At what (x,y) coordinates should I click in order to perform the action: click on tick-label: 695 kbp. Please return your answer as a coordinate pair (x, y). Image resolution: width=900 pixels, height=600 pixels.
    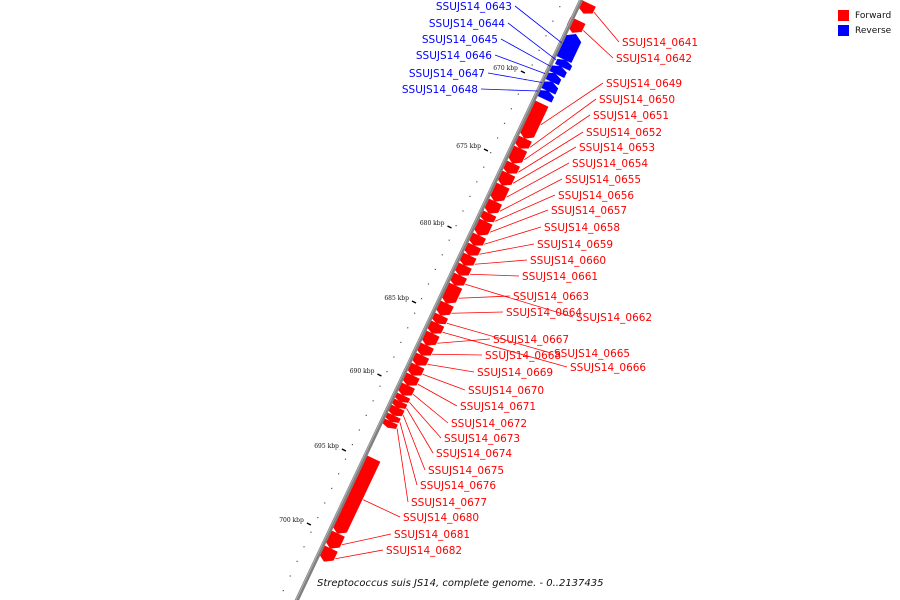
    Looking at the image, I should click on (326, 446).